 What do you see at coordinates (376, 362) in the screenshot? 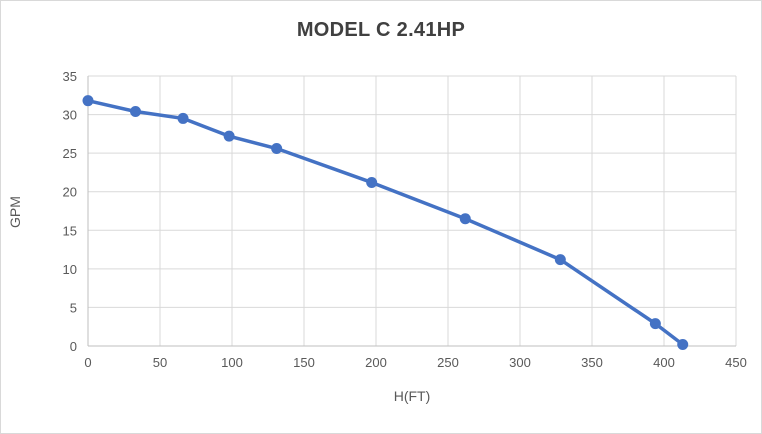
I see `x-tick-label: 200` at bounding box center [376, 362].